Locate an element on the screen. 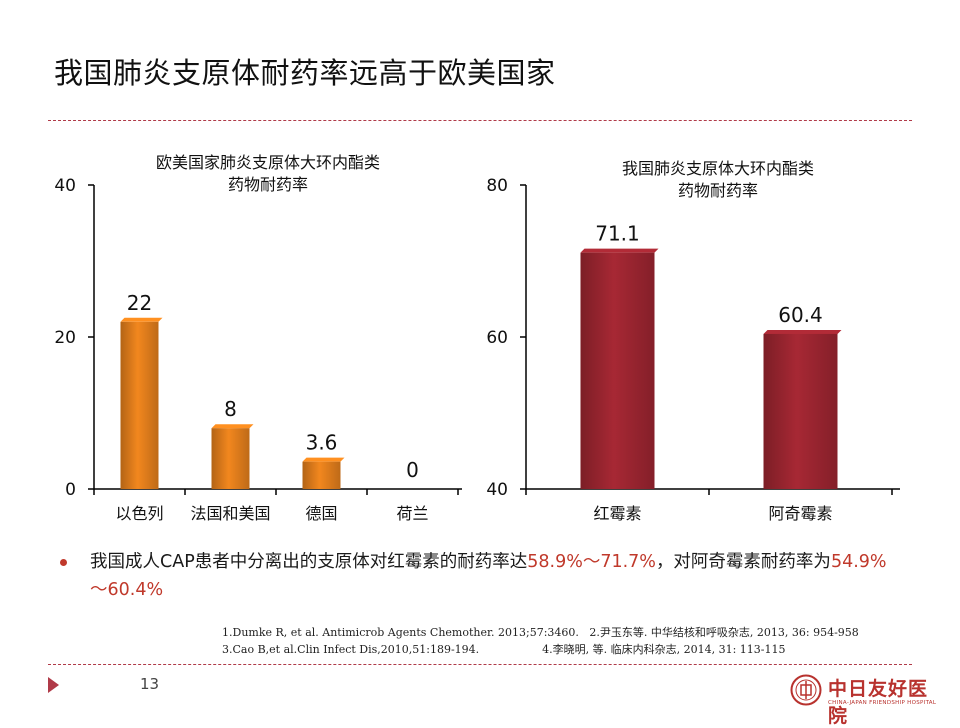  chart-2-title-line2: 药物耐药率 is located at coordinates (717, 190).